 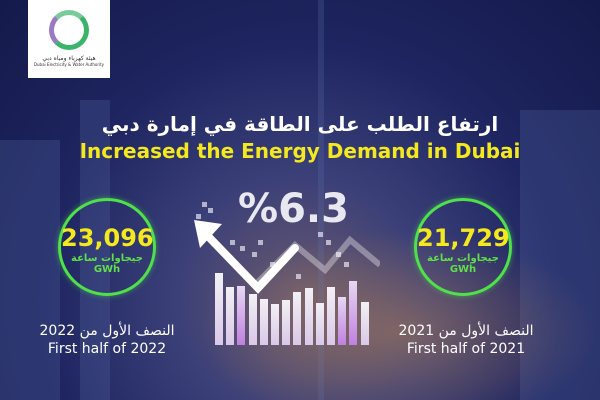 I want to click on stat-circle-2022: 23,096 جيجاوات ساعة GWh, so click(x=107, y=247).